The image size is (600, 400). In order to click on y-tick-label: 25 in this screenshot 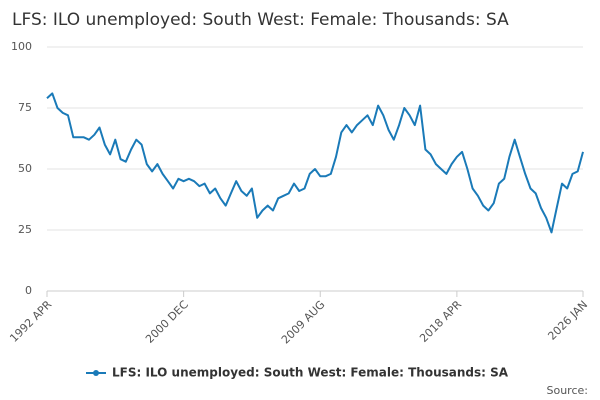, I will do `click(25, 229)`.